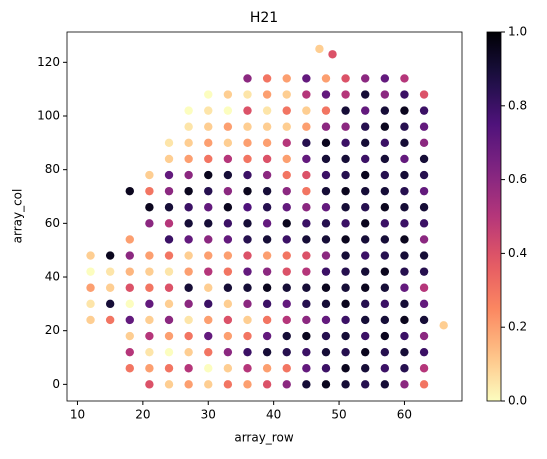 This screenshot has height=459, width=547. What do you see at coordinates (264, 18) in the screenshot?
I see `chart-title: H21` at bounding box center [264, 18].